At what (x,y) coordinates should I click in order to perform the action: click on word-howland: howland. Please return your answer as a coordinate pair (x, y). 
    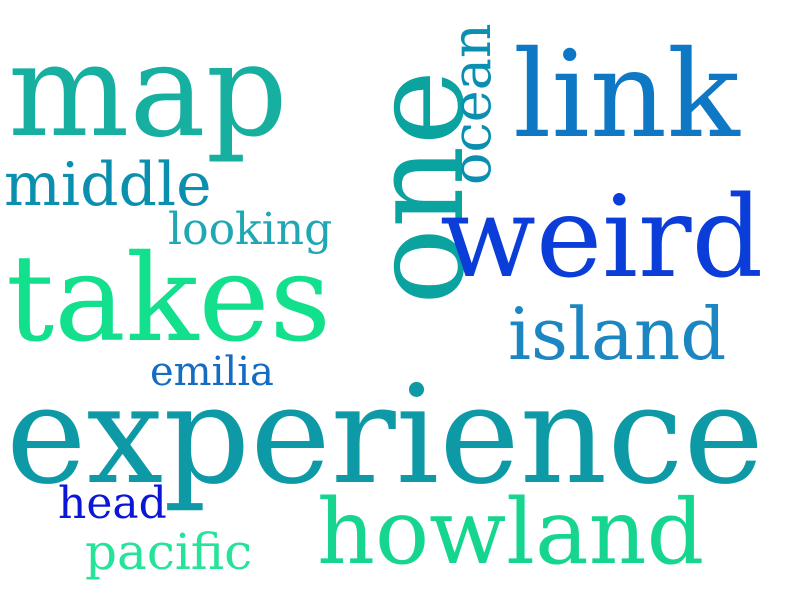
    Looking at the image, I should click on (511, 532).